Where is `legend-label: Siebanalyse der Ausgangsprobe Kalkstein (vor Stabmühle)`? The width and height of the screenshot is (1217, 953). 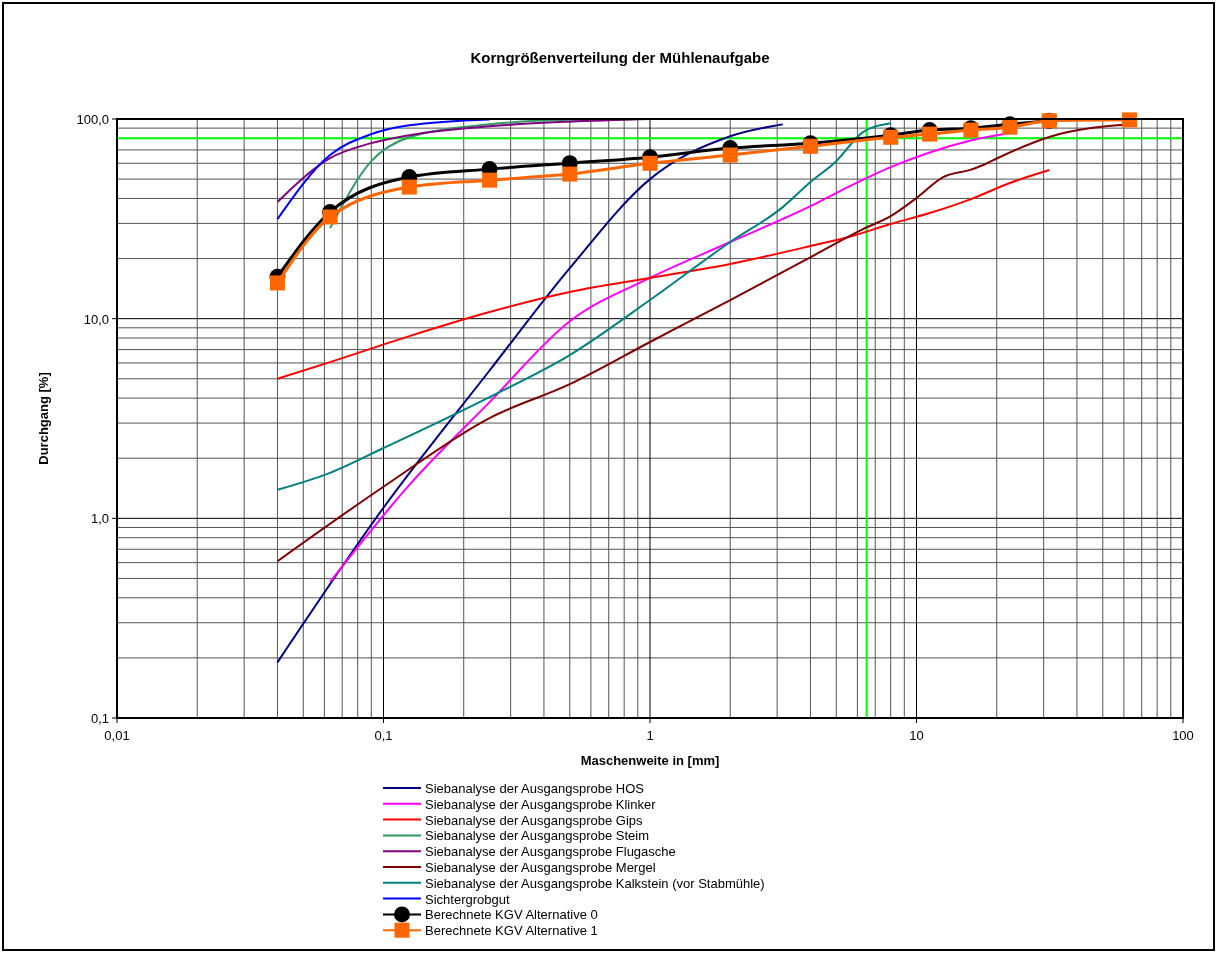
legend-label: Siebanalyse der Ausgangsprobe Kalkstein (vor Stabmühle) is located at coordinates (595, 883).